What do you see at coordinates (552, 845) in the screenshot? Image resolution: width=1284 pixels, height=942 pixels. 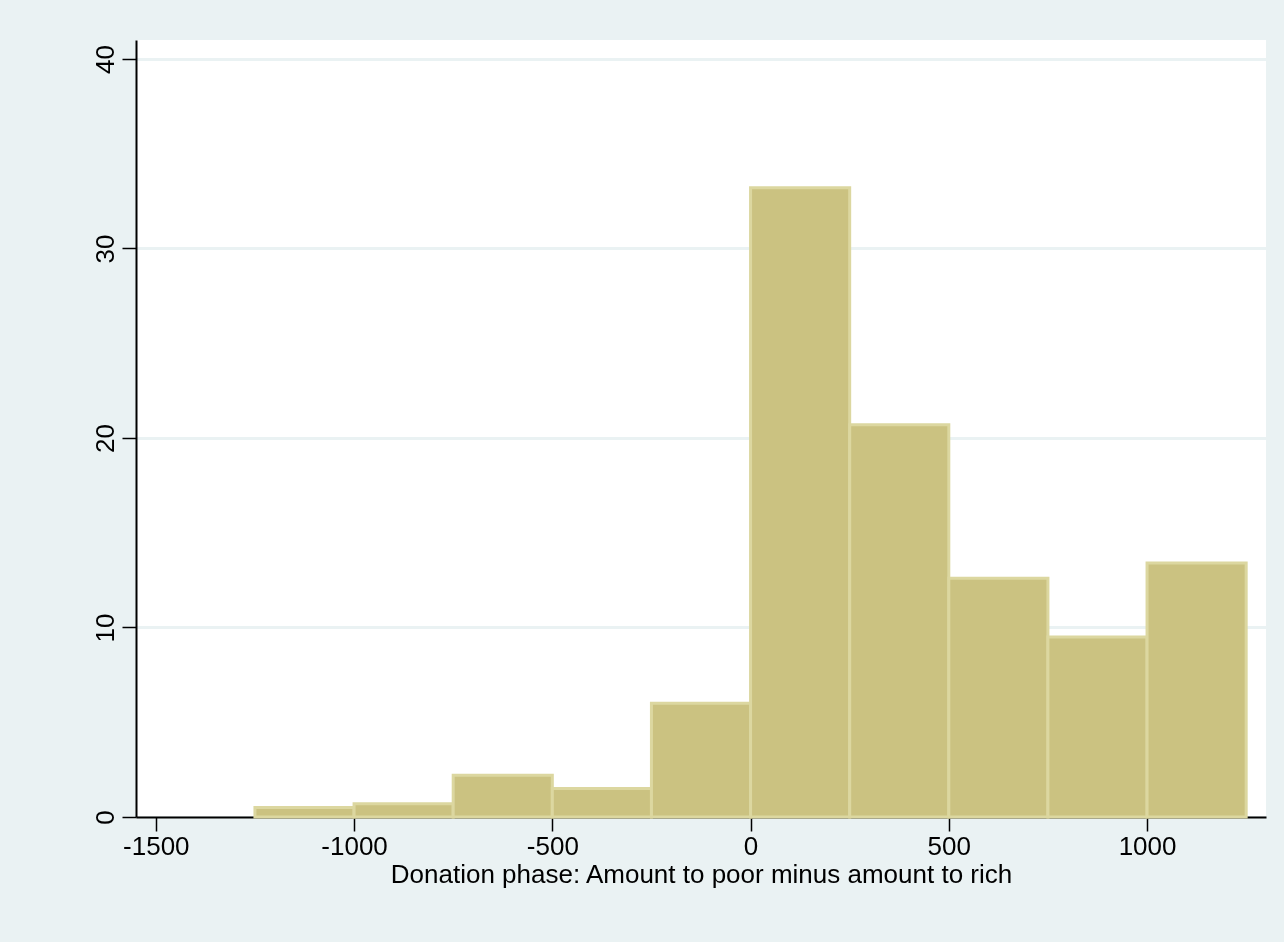 I see `x-tick-label: -500` at bounding box center [552, 845].